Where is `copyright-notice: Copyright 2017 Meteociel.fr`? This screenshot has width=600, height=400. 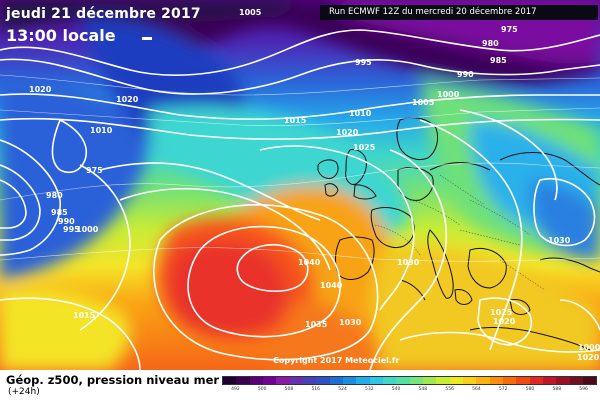 copyright-notice: Copyright 2017 Meteociel.fr is located at coordinates (336, 360).